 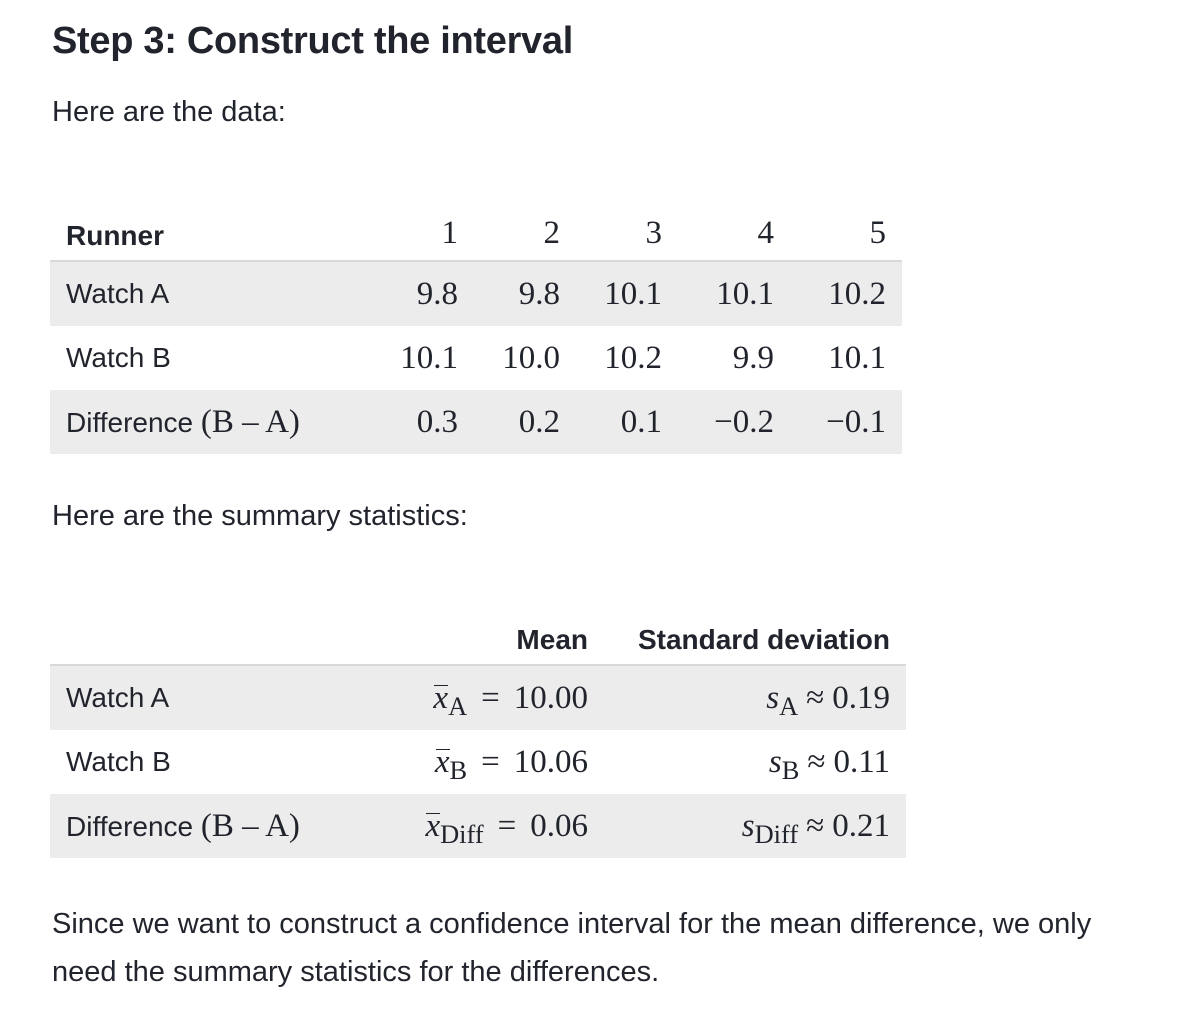 I want to click on mean-cell: xB = 10.06, so click(x=488, y=762).